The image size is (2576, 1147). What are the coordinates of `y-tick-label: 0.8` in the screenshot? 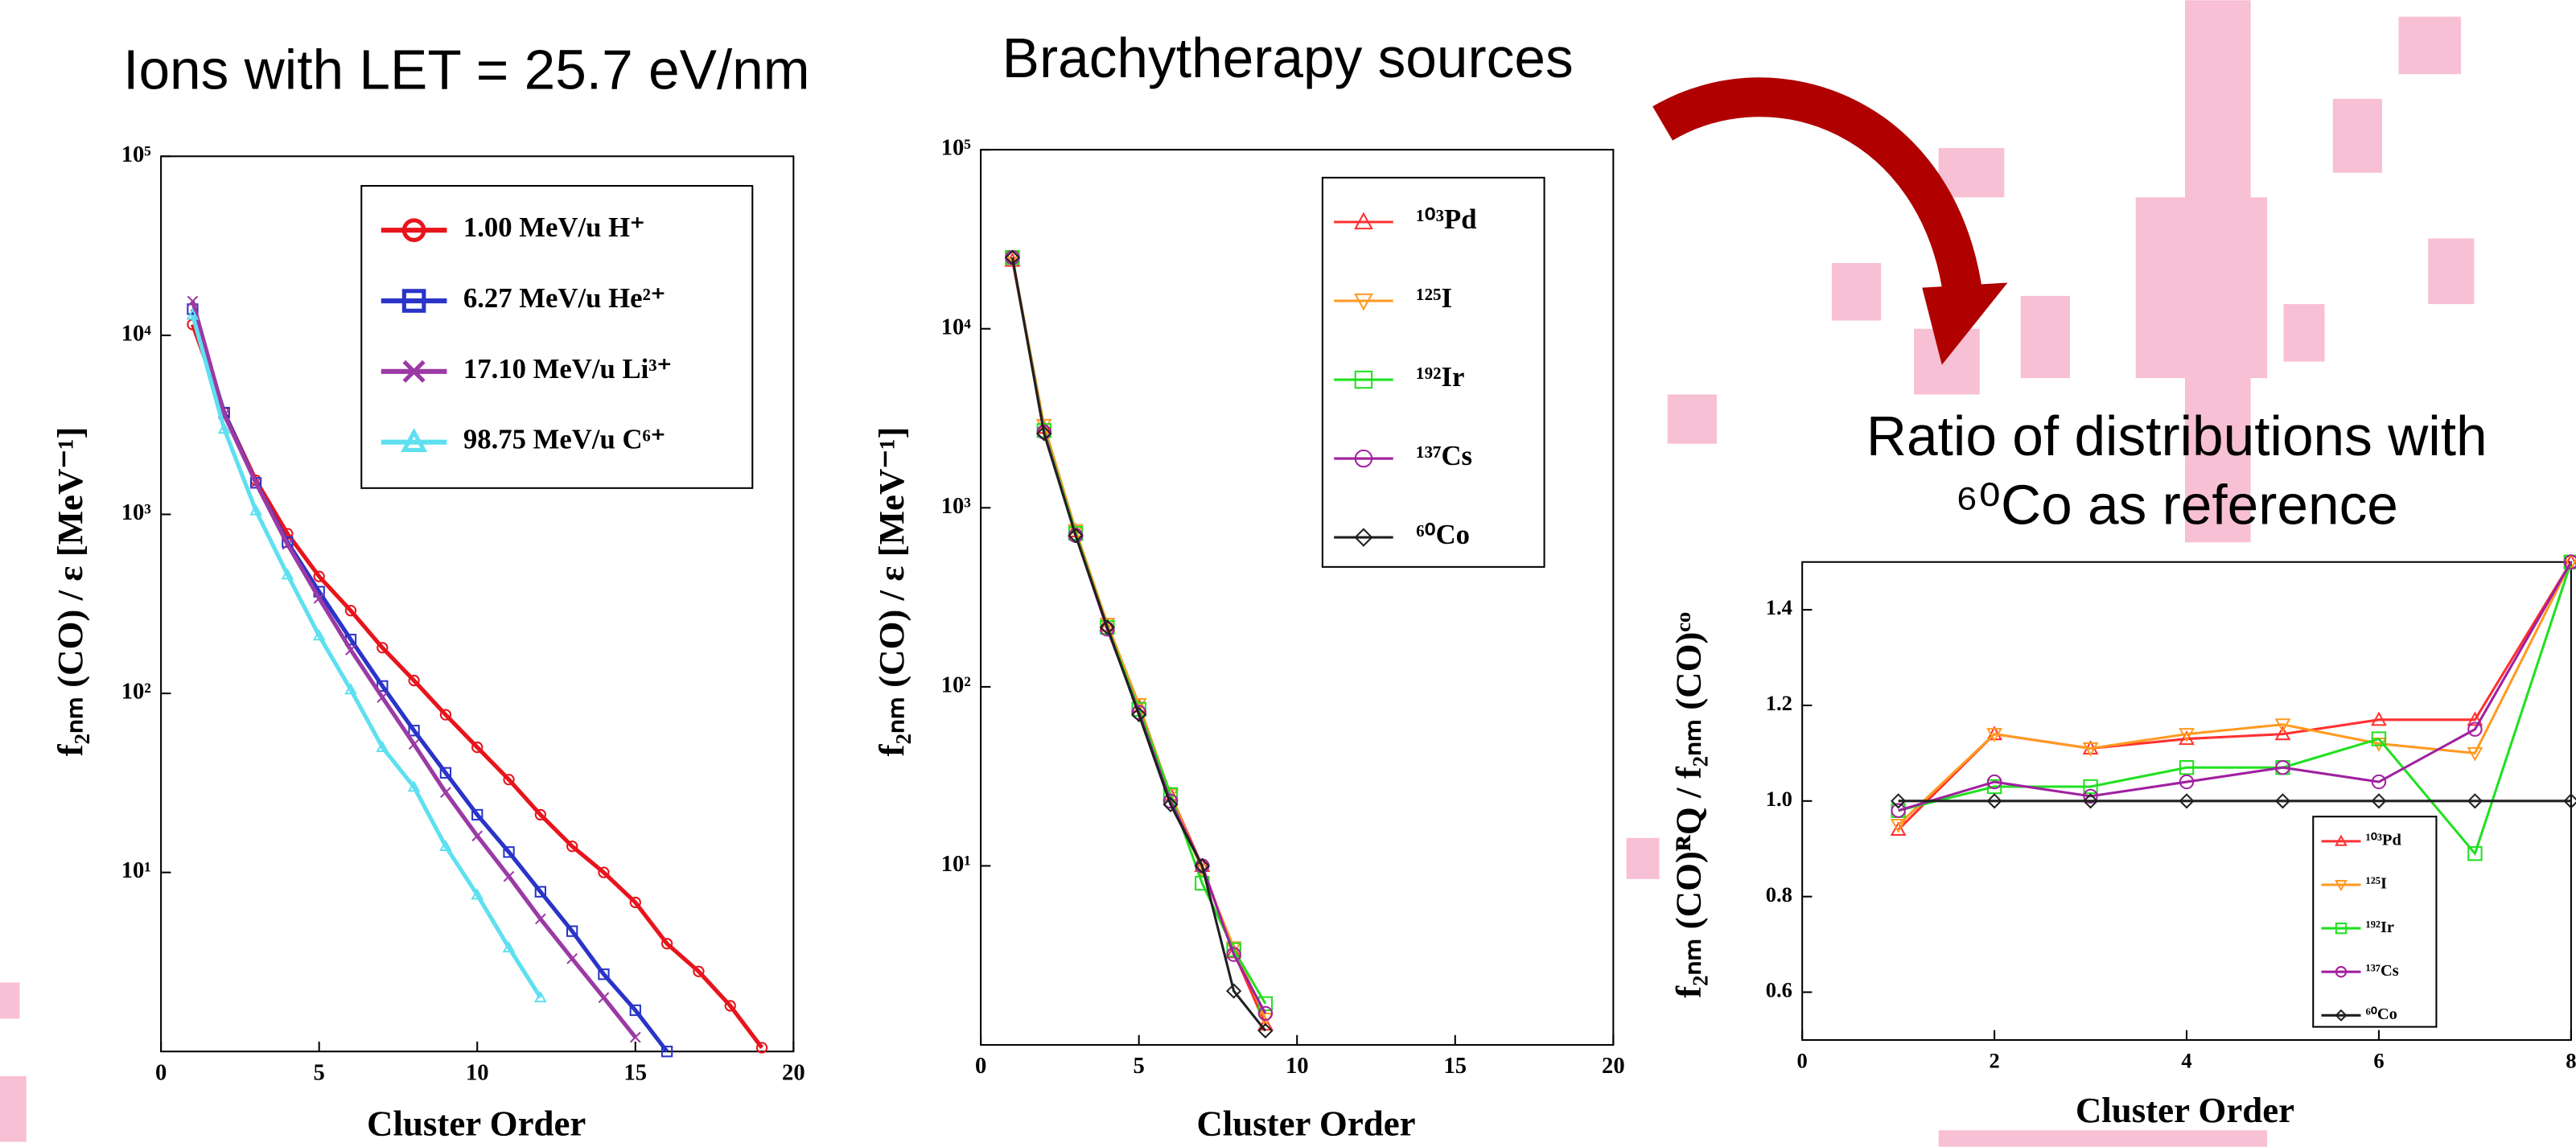 It's located at (1779, 894).